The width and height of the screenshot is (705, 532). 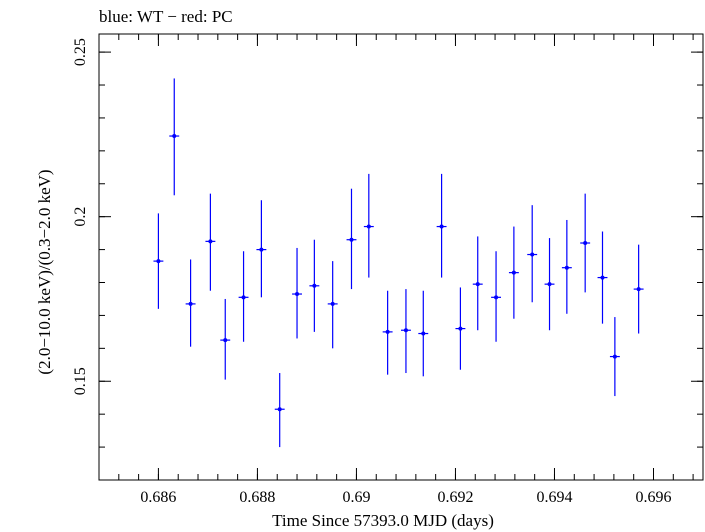 I want to click on x-axis-label: Time Since 57393.0 MJD (days), so click(x=383, y=520).